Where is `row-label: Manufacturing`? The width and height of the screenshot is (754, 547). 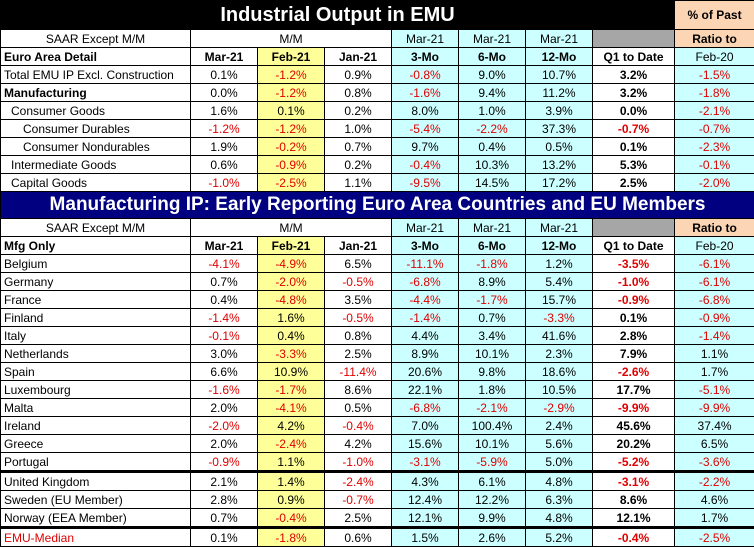 row-label: Manufacturing is located at coordinates (96, 93).